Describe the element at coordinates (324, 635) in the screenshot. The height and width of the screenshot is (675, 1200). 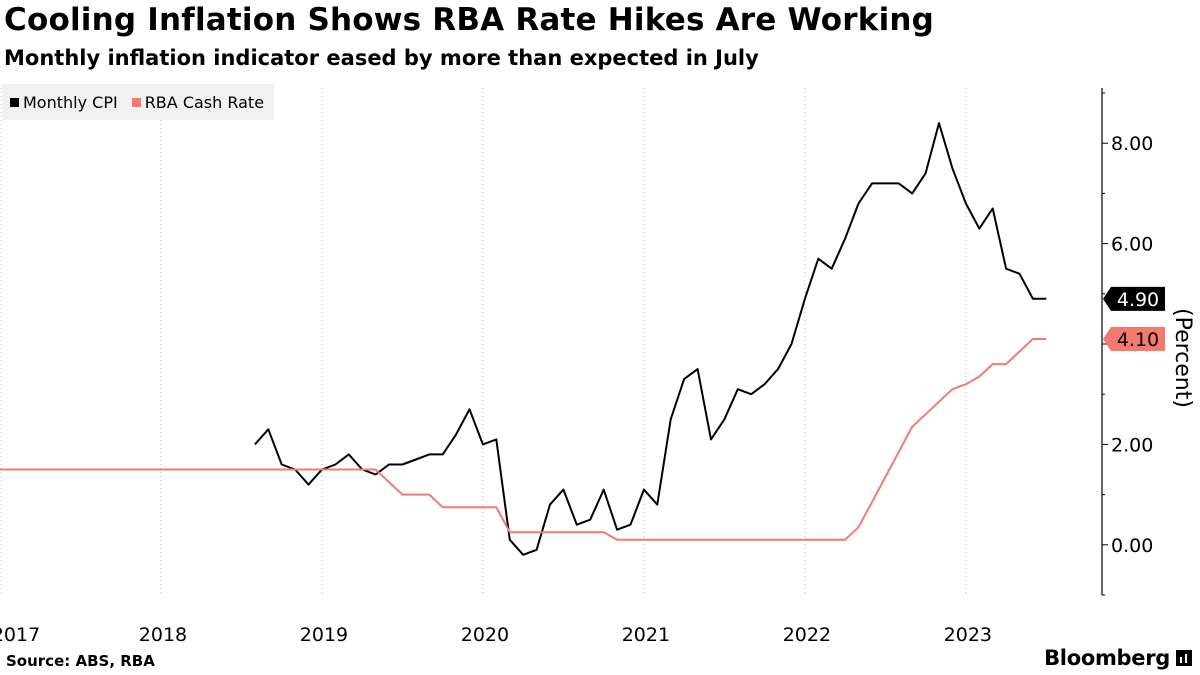
I see `x-tick-label: 2019` at that location.